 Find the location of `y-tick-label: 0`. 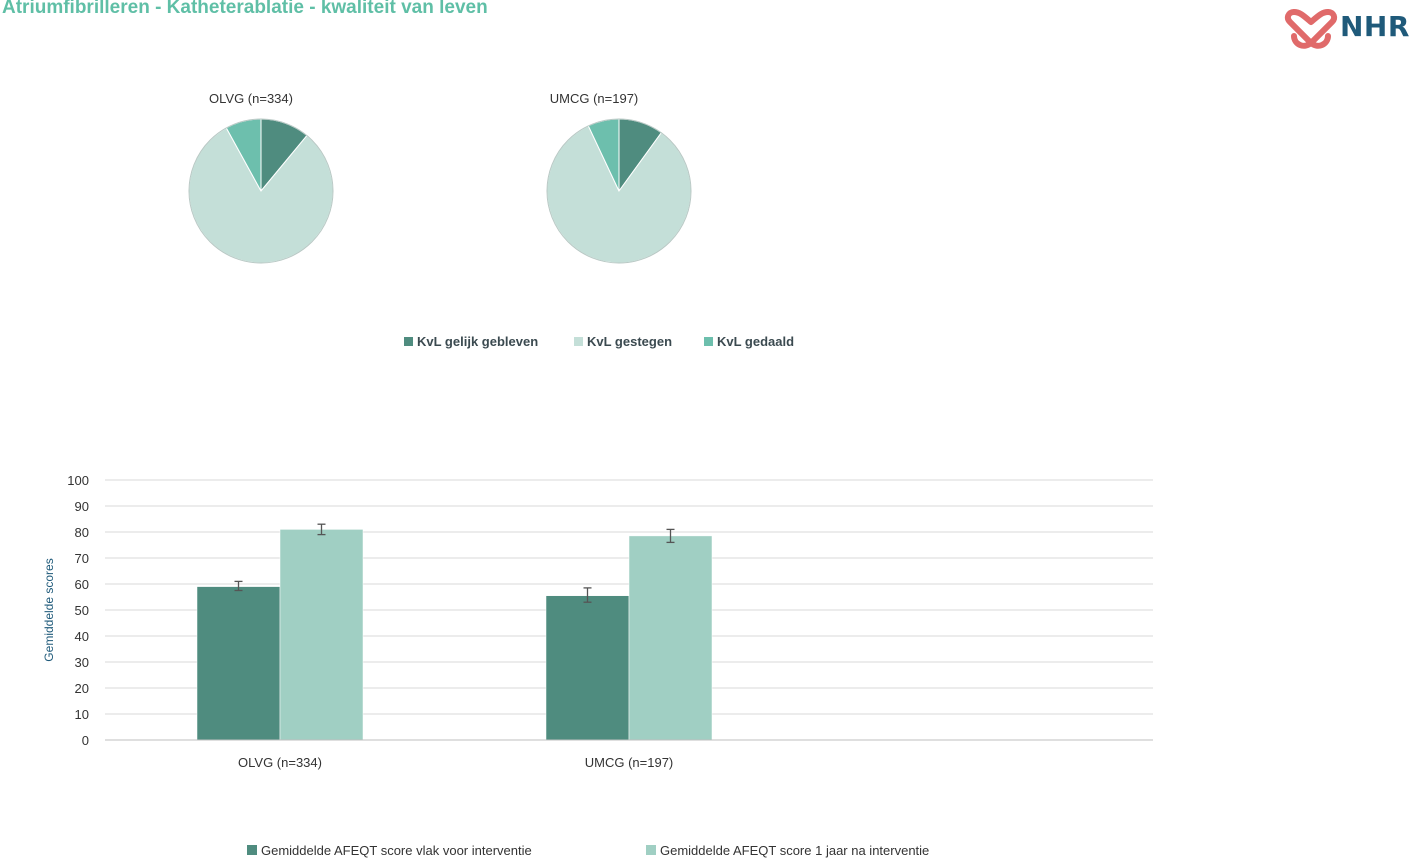

y-tick-label: 0 is located at coordinates (85, 740).